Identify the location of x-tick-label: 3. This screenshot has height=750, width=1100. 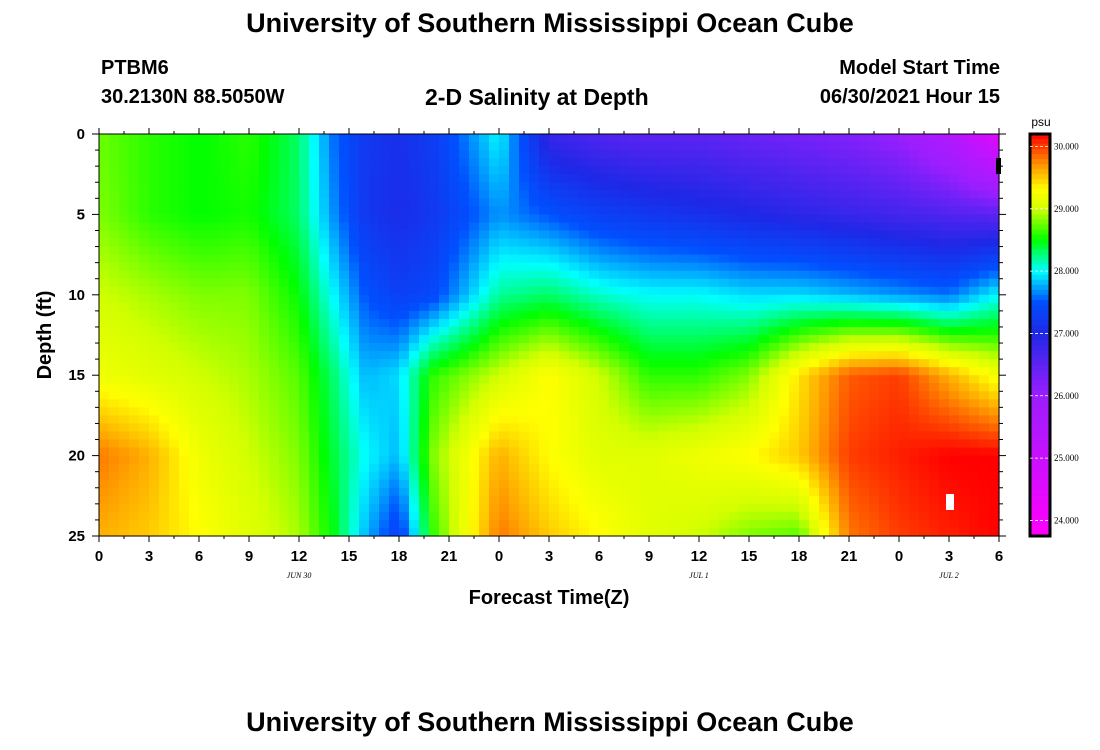
(149, 556).